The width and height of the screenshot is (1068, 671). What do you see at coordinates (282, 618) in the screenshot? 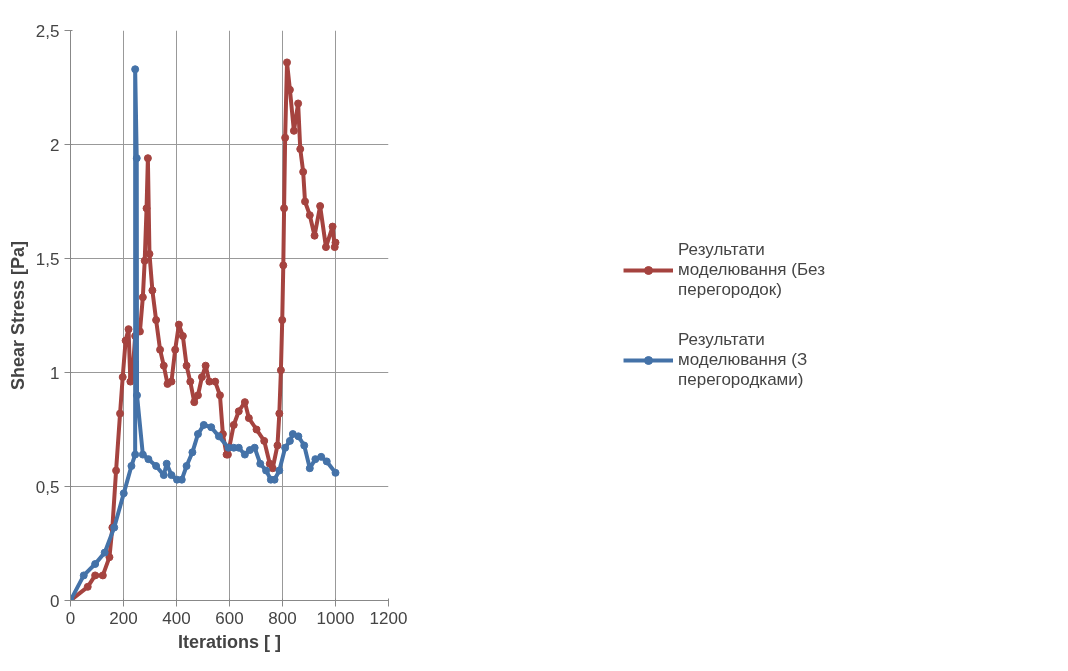
I see `x-tick-label: 800` at bounding box center [282, 618].